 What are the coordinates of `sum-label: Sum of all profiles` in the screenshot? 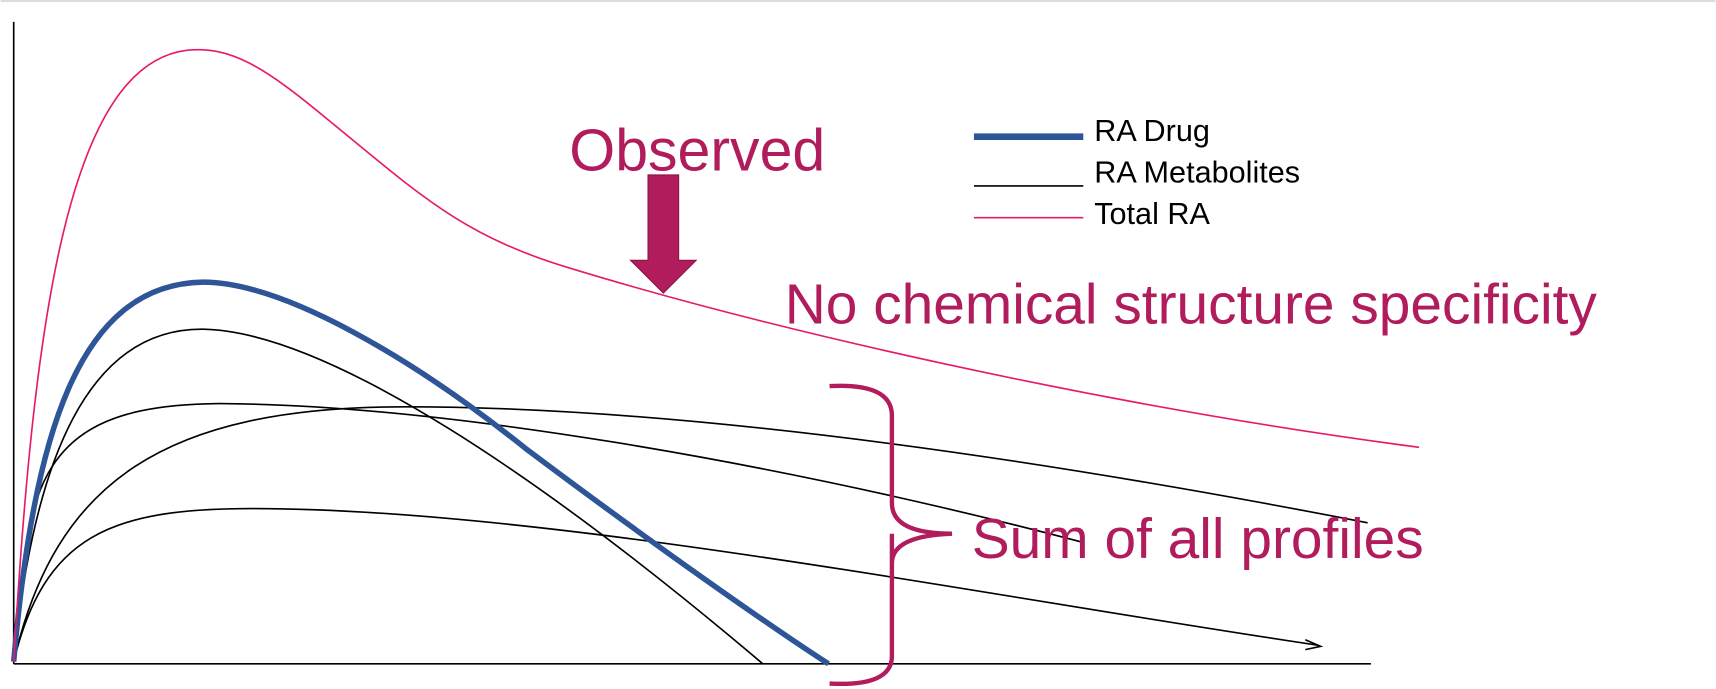 It's located at (1198, 539).